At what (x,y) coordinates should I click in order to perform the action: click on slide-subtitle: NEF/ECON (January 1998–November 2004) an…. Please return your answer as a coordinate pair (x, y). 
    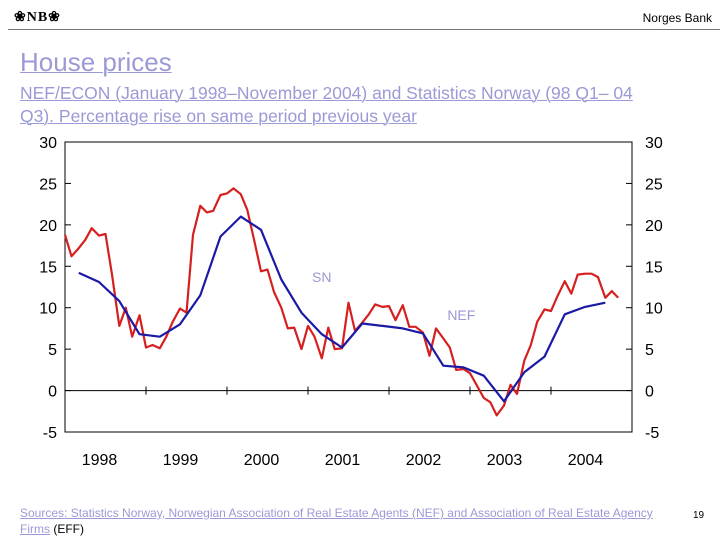
    Looking at the image, I should click on (340, 105).